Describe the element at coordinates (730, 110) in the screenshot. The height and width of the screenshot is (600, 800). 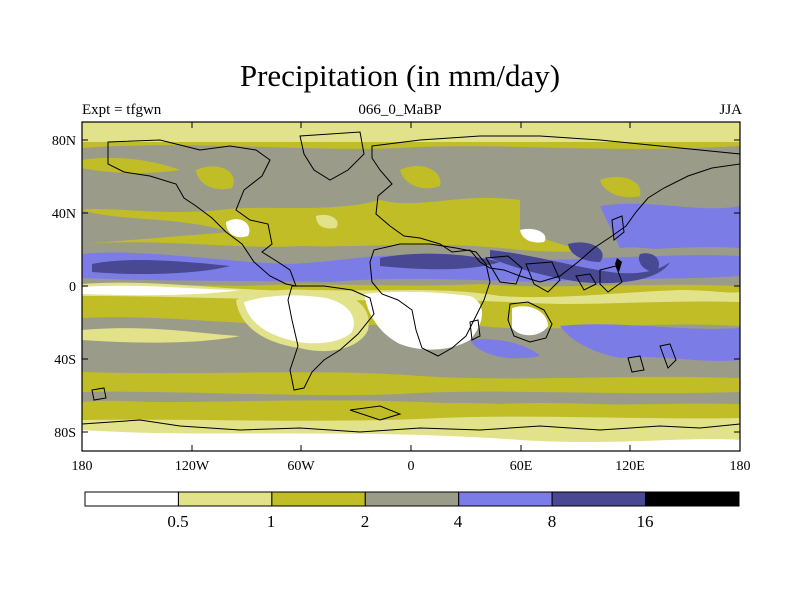
I see `season-label: JJA` at that location.